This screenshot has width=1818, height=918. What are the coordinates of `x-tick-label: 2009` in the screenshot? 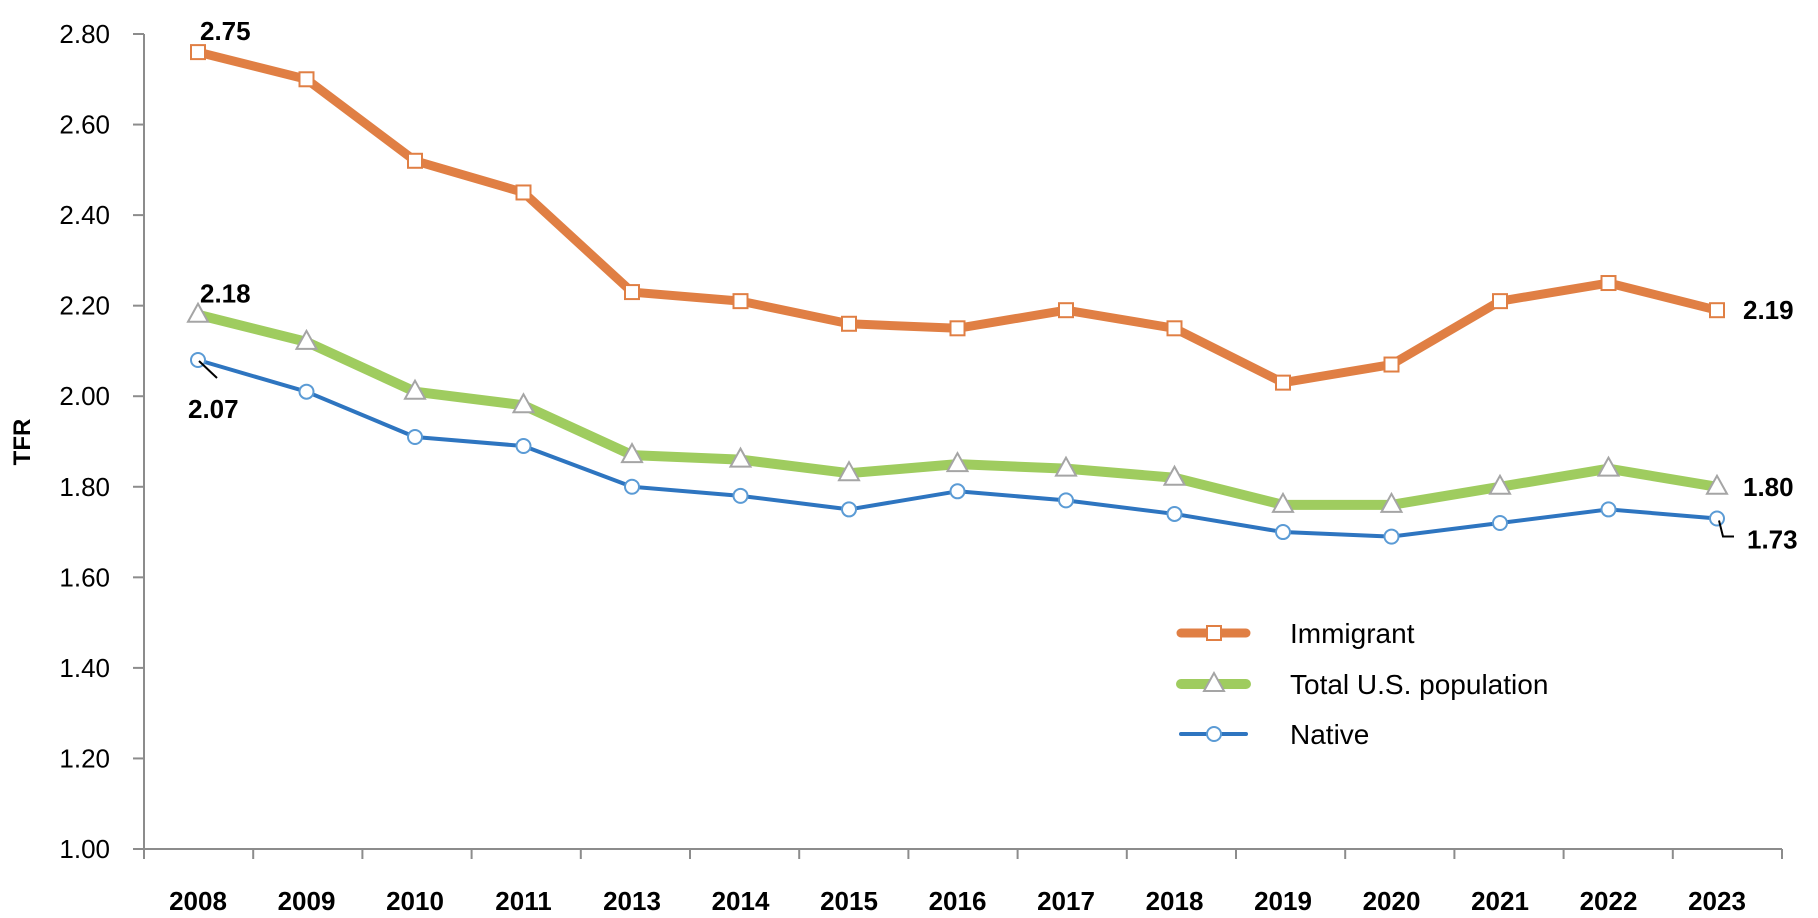 It's located at (307, 901).